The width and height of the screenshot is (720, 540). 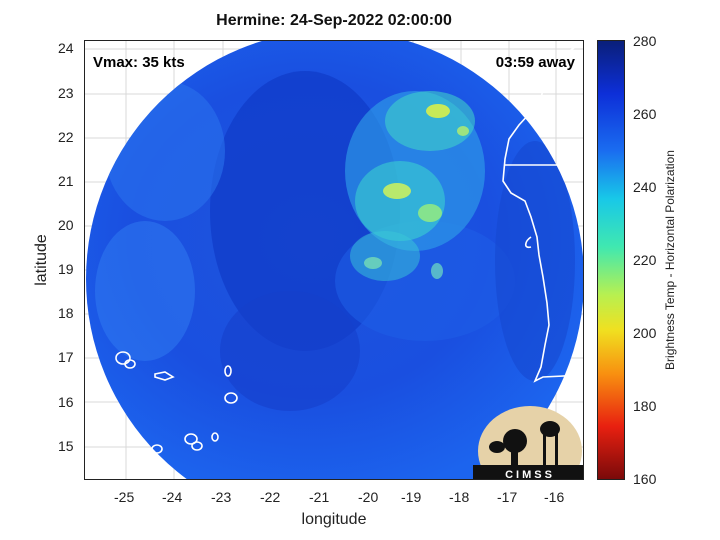 I want to click on y-tick-label: 21, so click(x=66, y=181).